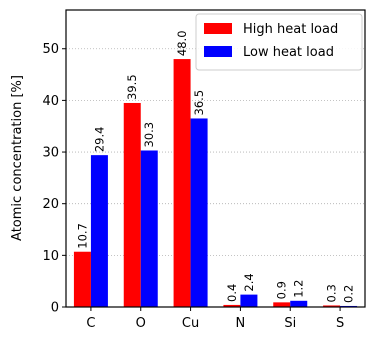  Describe the element at coordinates (290, 29) in the screenshot. I see `legend-label: High heat load` at that location.